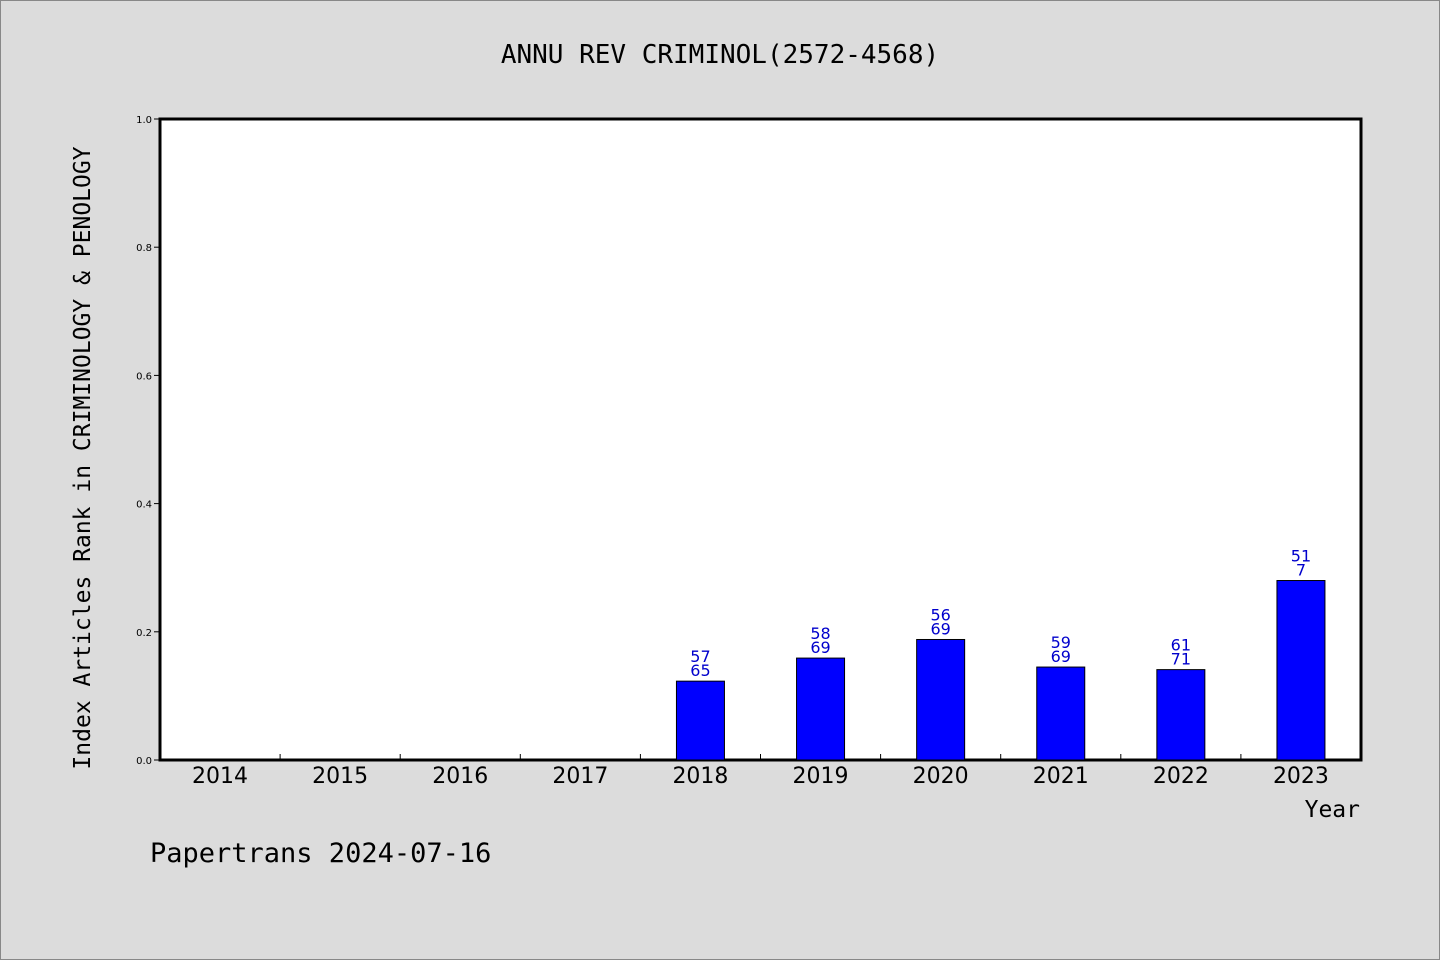  What do you see at coordinates (941, 776) in the screenshot?
I see `x-tick-label: 2020` at bounding box center [941, 776].